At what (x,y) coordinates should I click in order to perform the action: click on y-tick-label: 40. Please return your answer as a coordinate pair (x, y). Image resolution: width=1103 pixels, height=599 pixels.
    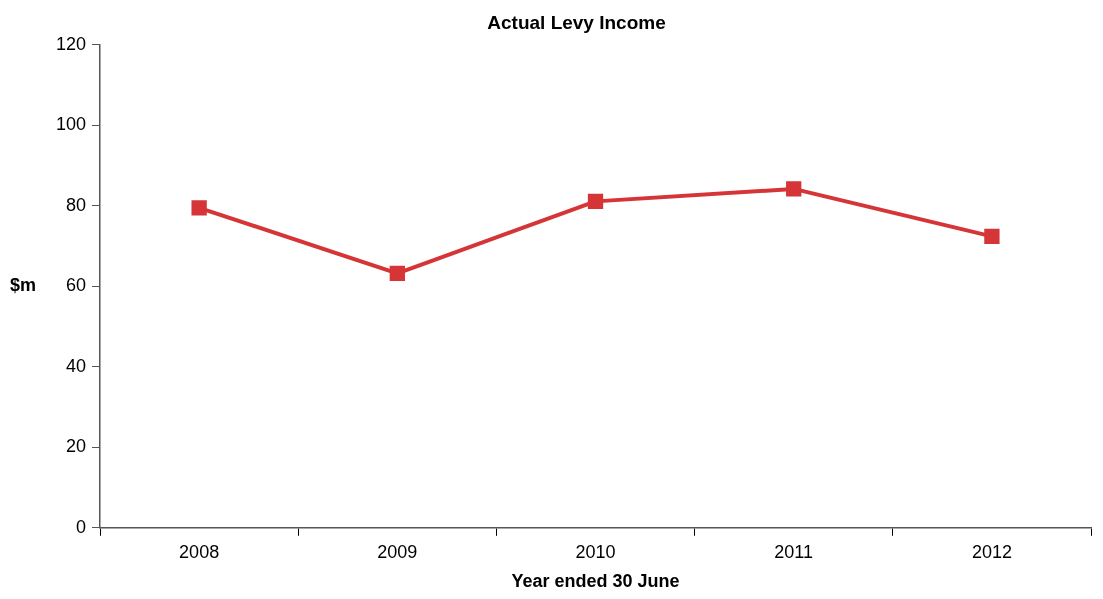
    Looking at the image, I should click on (76, 365).